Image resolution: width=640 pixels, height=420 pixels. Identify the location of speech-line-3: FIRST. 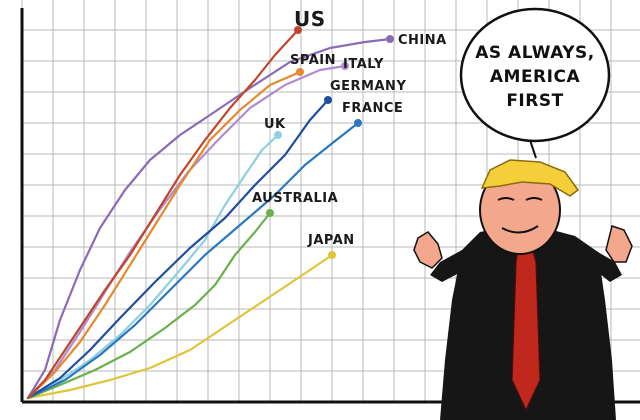
(534, 101).